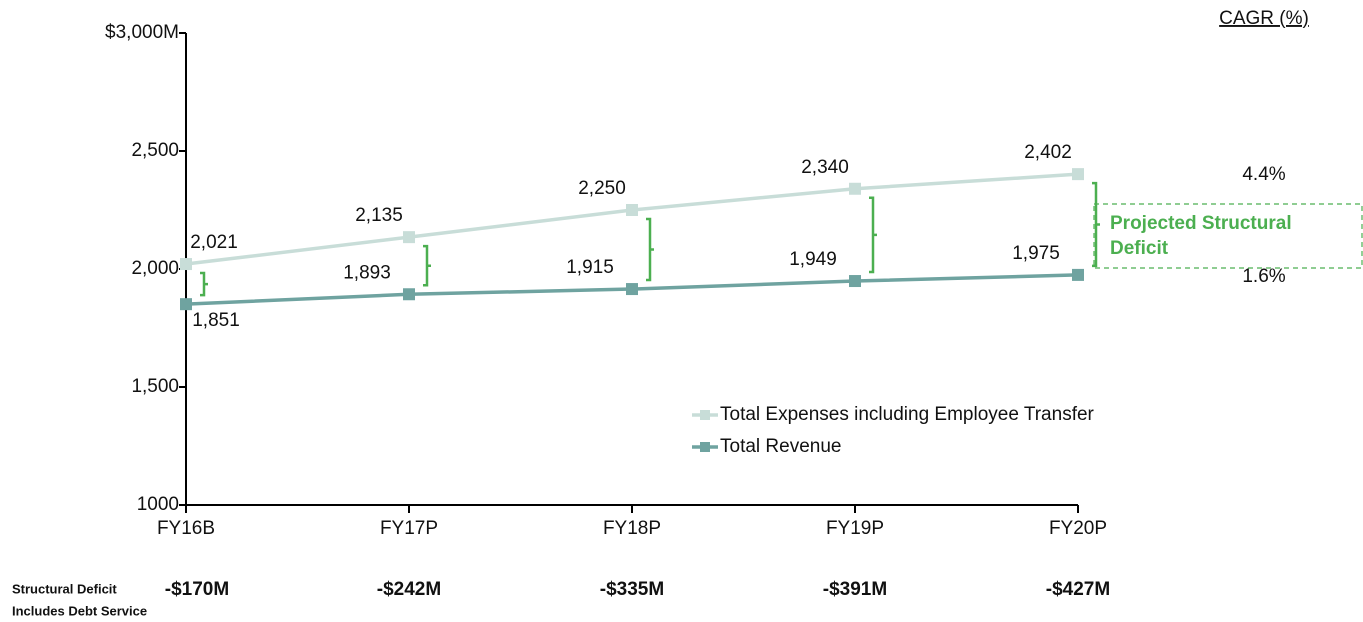 This screenshot has width=1363, height=622. What do you see at coordinates (216, 320) in the screenshot?
I see `data-label: 1,851` at bounding box center [216, 320].